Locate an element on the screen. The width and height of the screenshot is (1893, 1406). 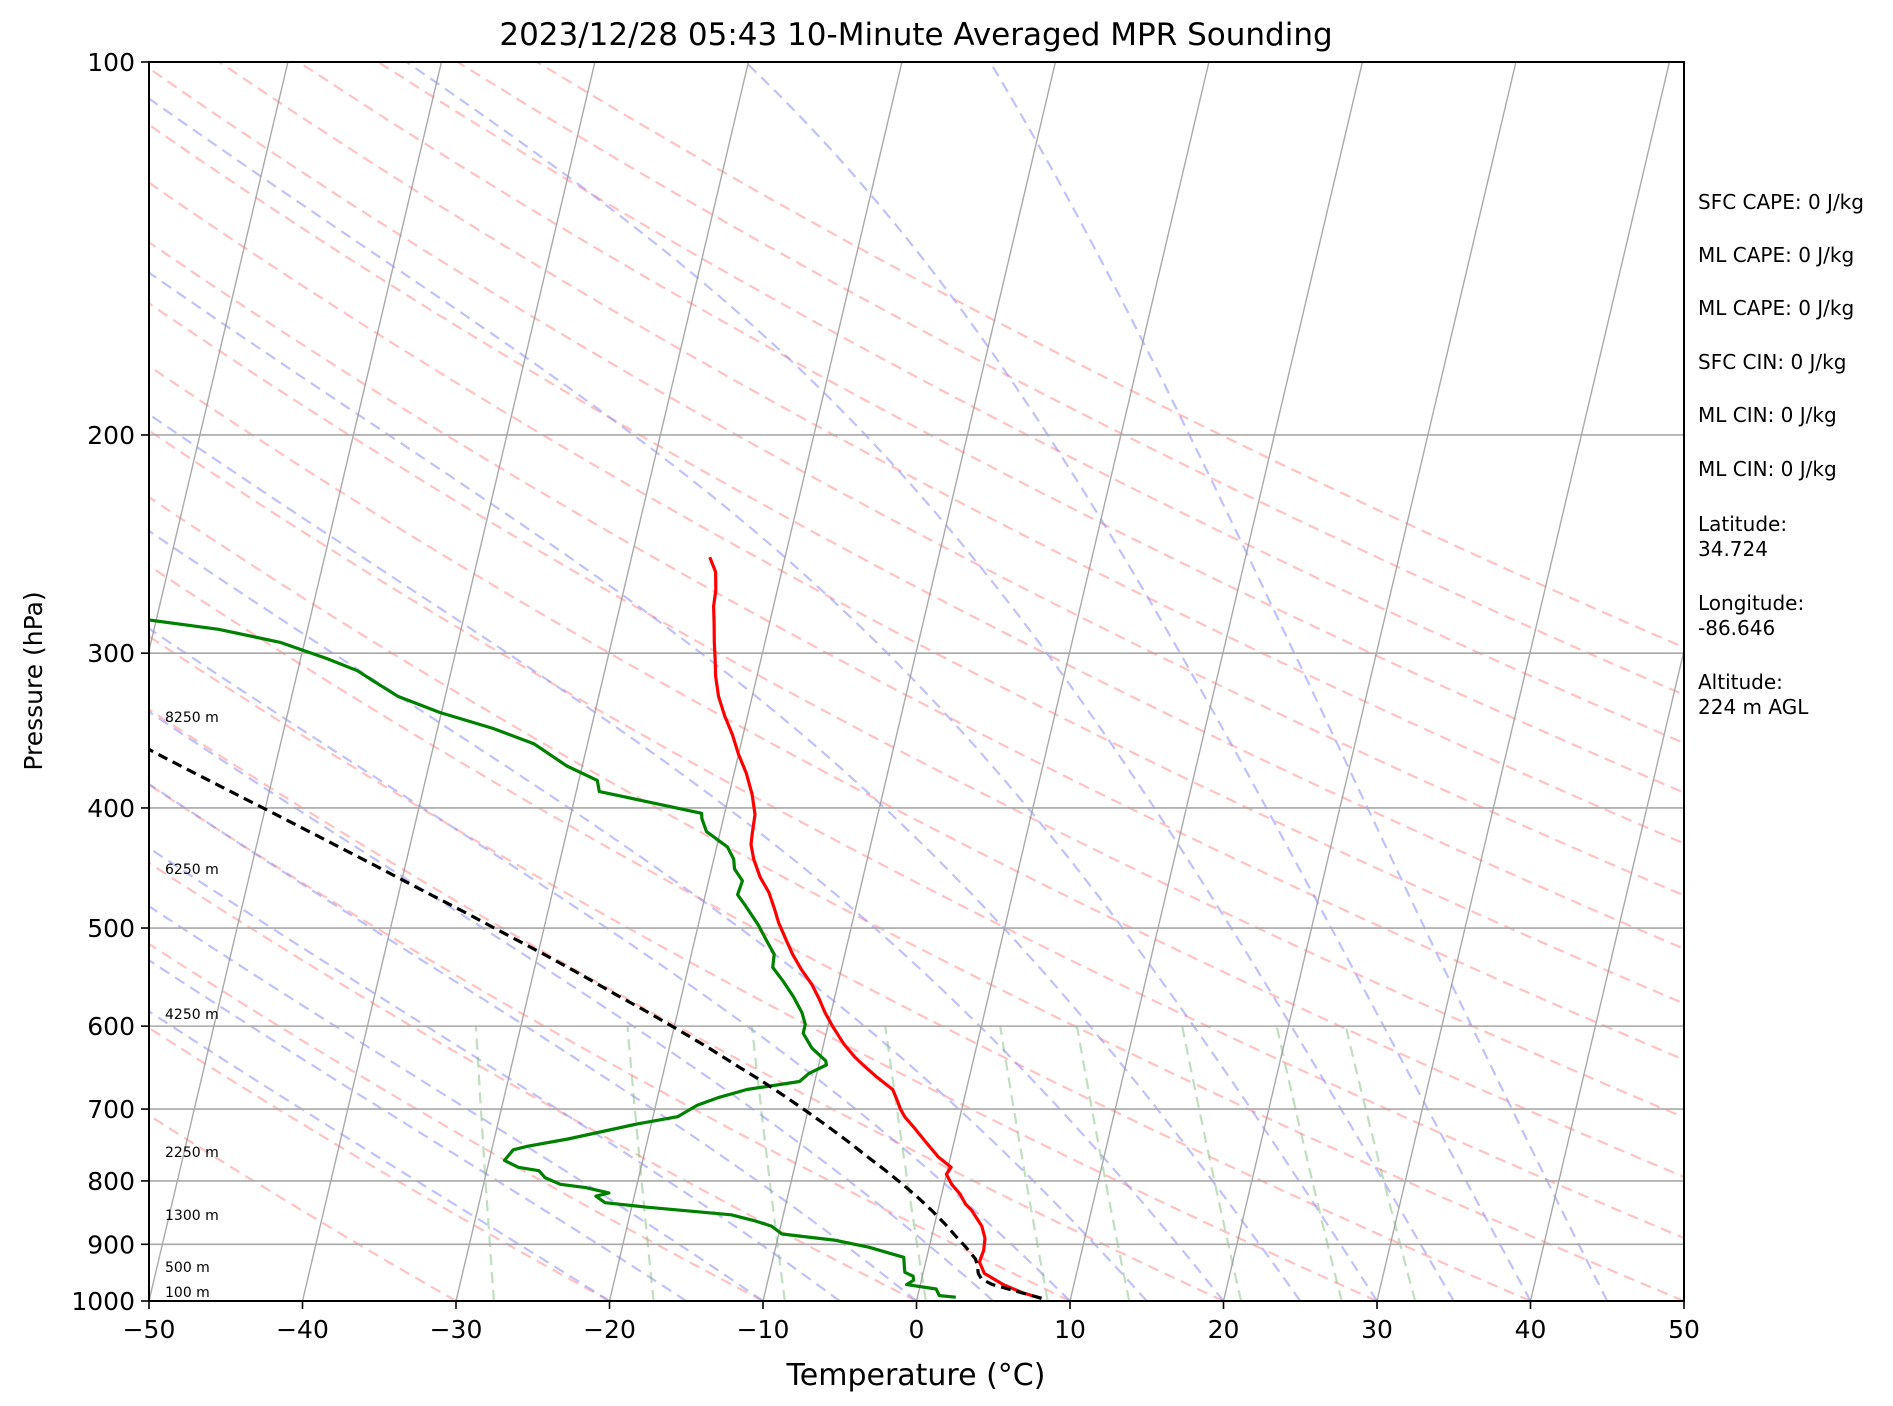
x-tick-label: −20 is located at coordinates (609, 1329).